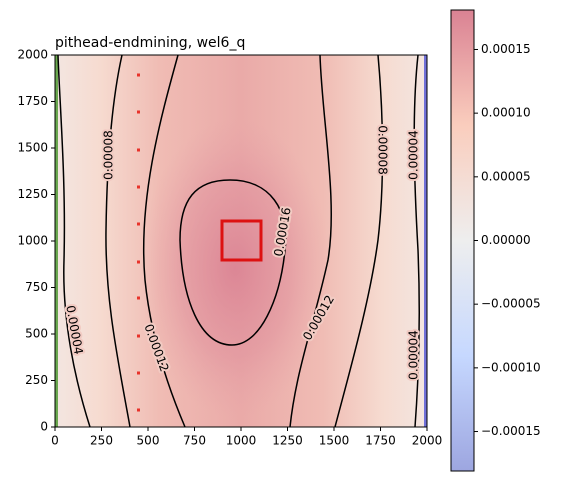 The width and height of the screenshot is (562, 486). What do you see at coordinates (101, 441) in the screenshot?
I see `x-tick-label: 250` at bounding box center [101, 441].